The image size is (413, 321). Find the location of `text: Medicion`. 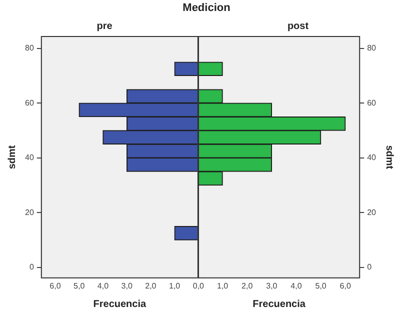

text: Medicion is located at coordinates (207, 8).